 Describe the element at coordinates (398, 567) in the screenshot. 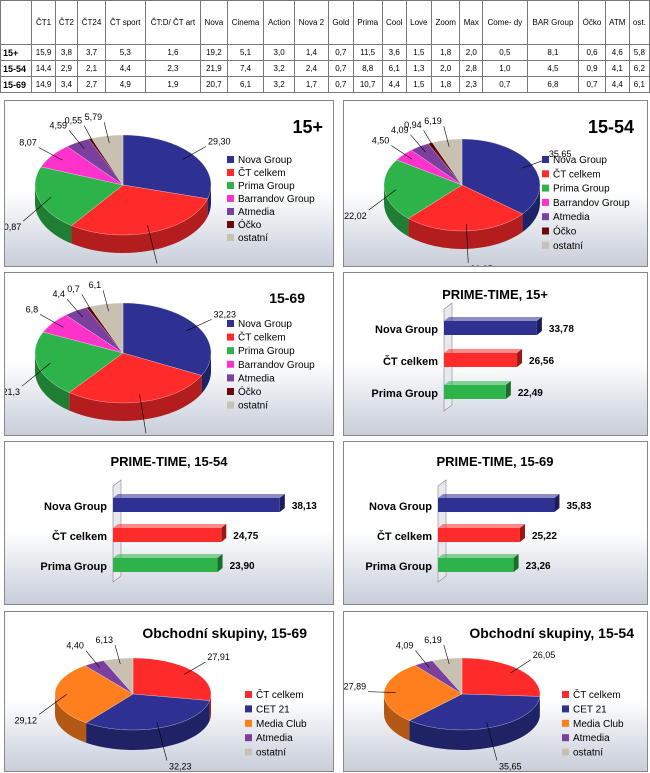

I see `bar-category-label: Prima Group` at that location.